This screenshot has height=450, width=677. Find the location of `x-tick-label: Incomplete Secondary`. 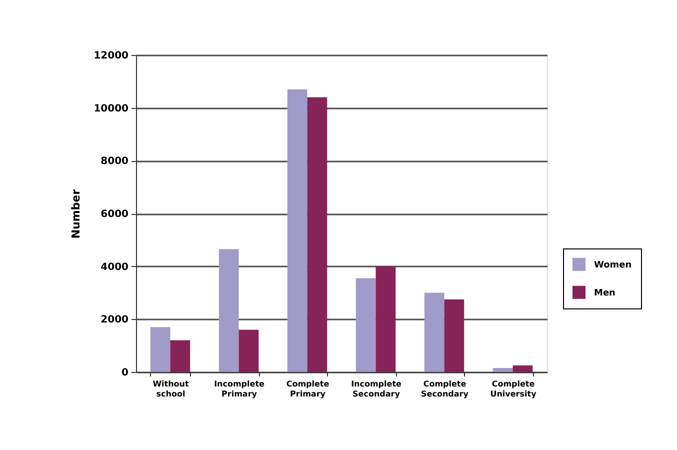

x-tick-label: Incomplete Secondary is located at coordinates (376, 389).